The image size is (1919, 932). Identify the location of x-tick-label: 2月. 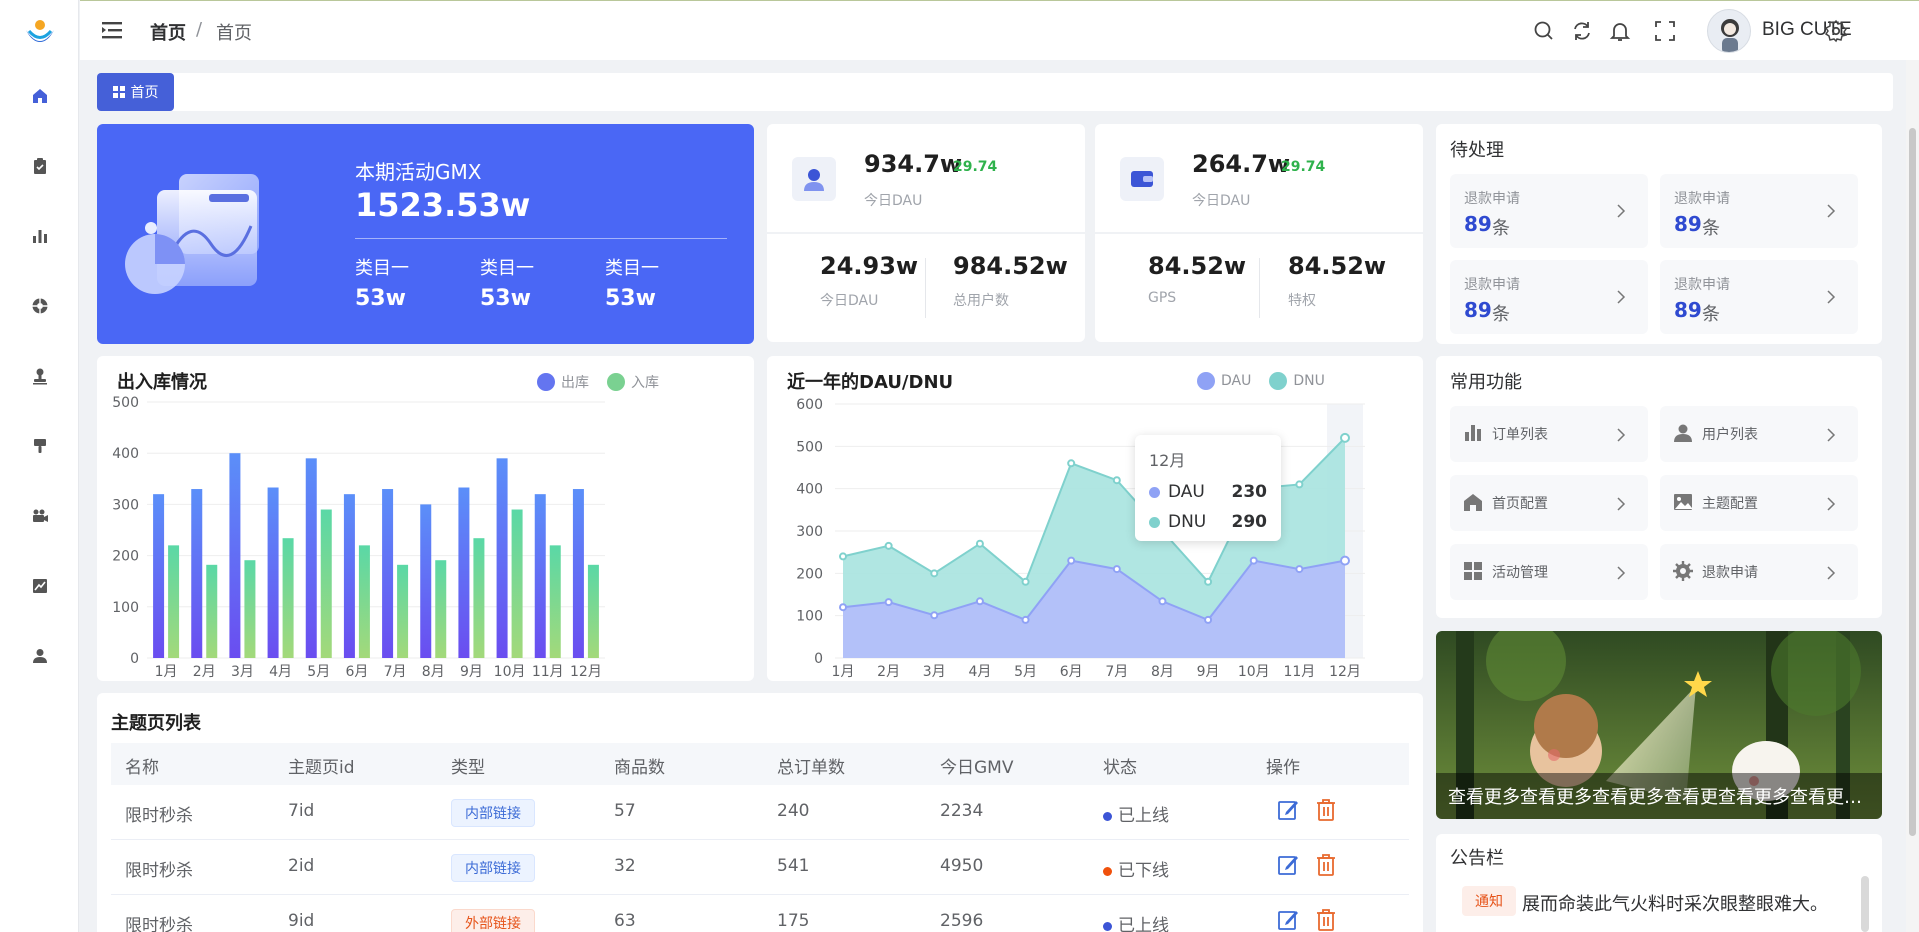
(888, 672).